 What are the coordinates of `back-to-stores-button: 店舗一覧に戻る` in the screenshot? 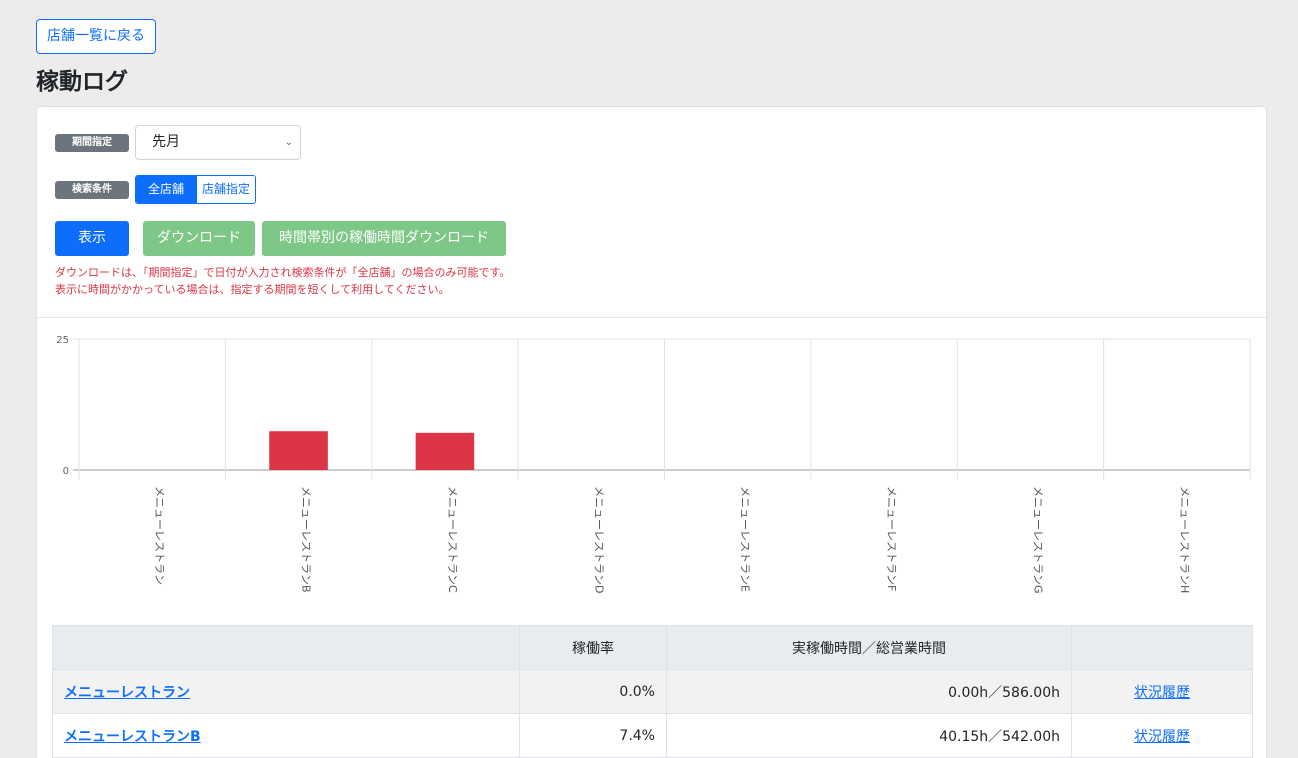 It's located at (96, 36).